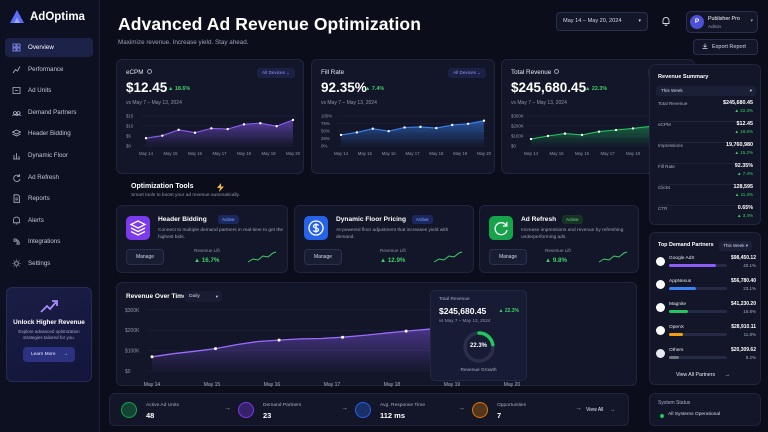 This screenshot has height=432, width=768. Describe the element at coordinates (49, 241) in the screenshot. I see `sidebar-item-integrations: Integrations` at that location.